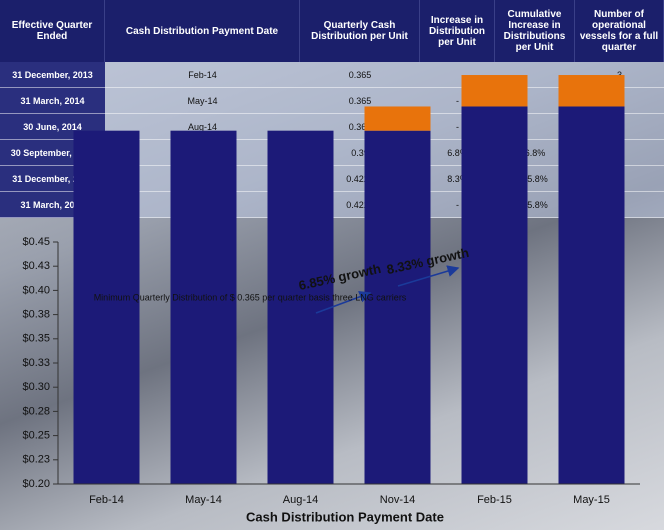  What do you see at coordinates (36, 484) in the screenshot?
I see `y-tick-label: $0.20` at bounding box center [36, 484].